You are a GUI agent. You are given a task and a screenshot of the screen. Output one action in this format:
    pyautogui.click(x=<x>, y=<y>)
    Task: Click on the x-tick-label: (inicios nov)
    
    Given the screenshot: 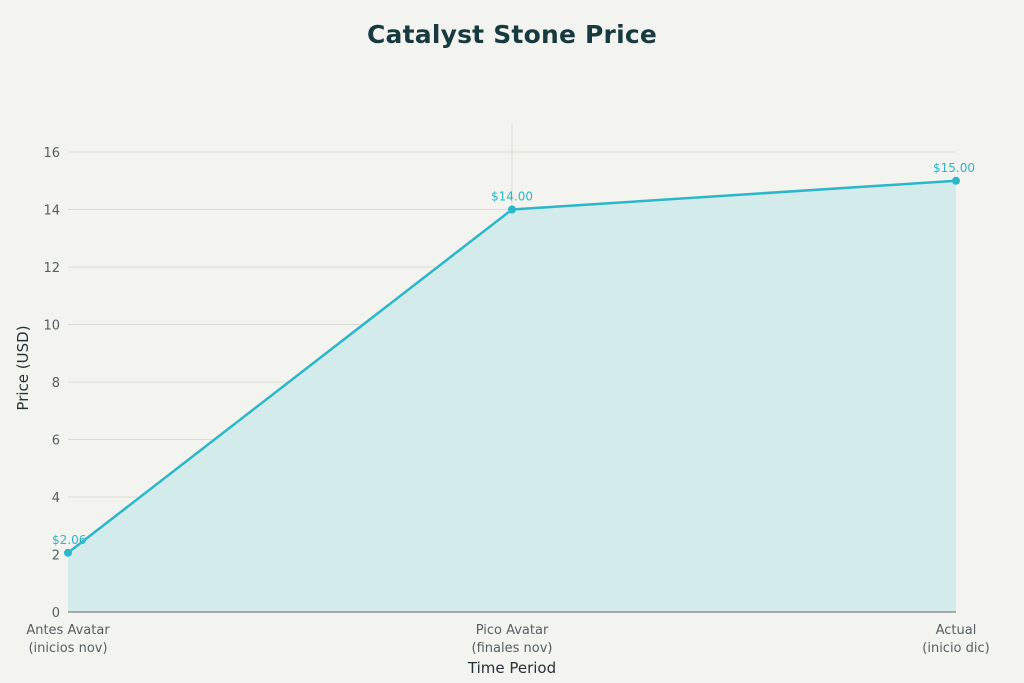 What is the action you would take?
    pyautogui.click(x=67, y=648)
    